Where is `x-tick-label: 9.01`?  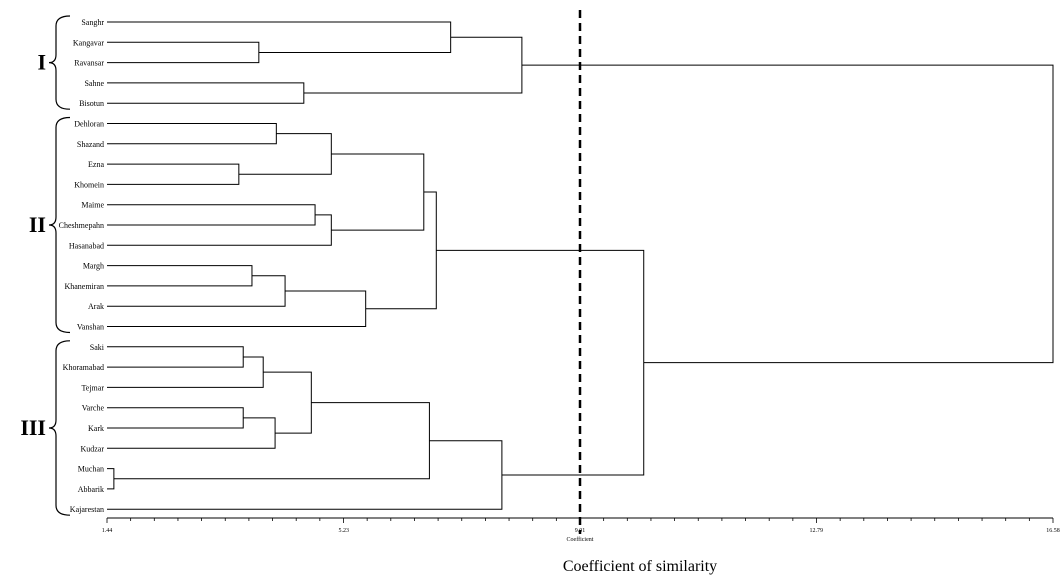
x-tick-label: 9.01 is located at coordinates (580, 531).